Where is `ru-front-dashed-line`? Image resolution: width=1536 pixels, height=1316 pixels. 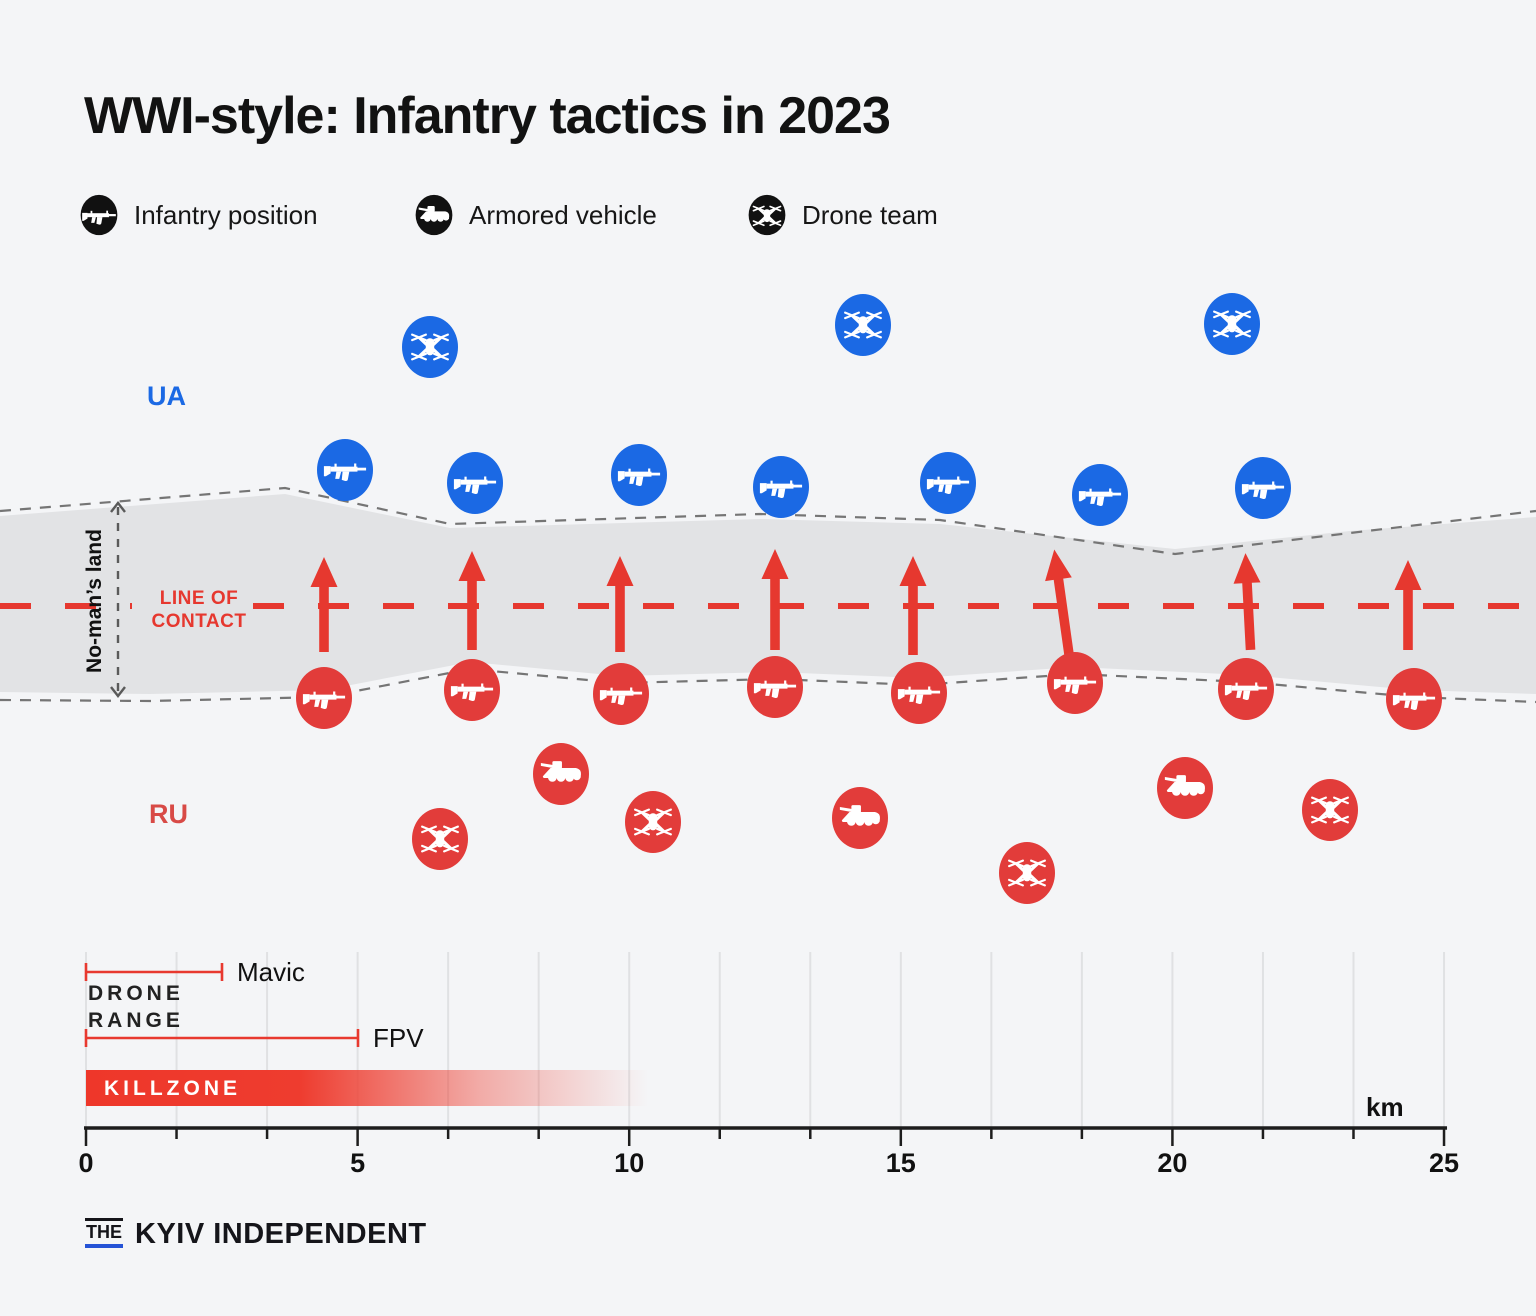
ru-front-dashed-line is located at coordinates (768, 685).